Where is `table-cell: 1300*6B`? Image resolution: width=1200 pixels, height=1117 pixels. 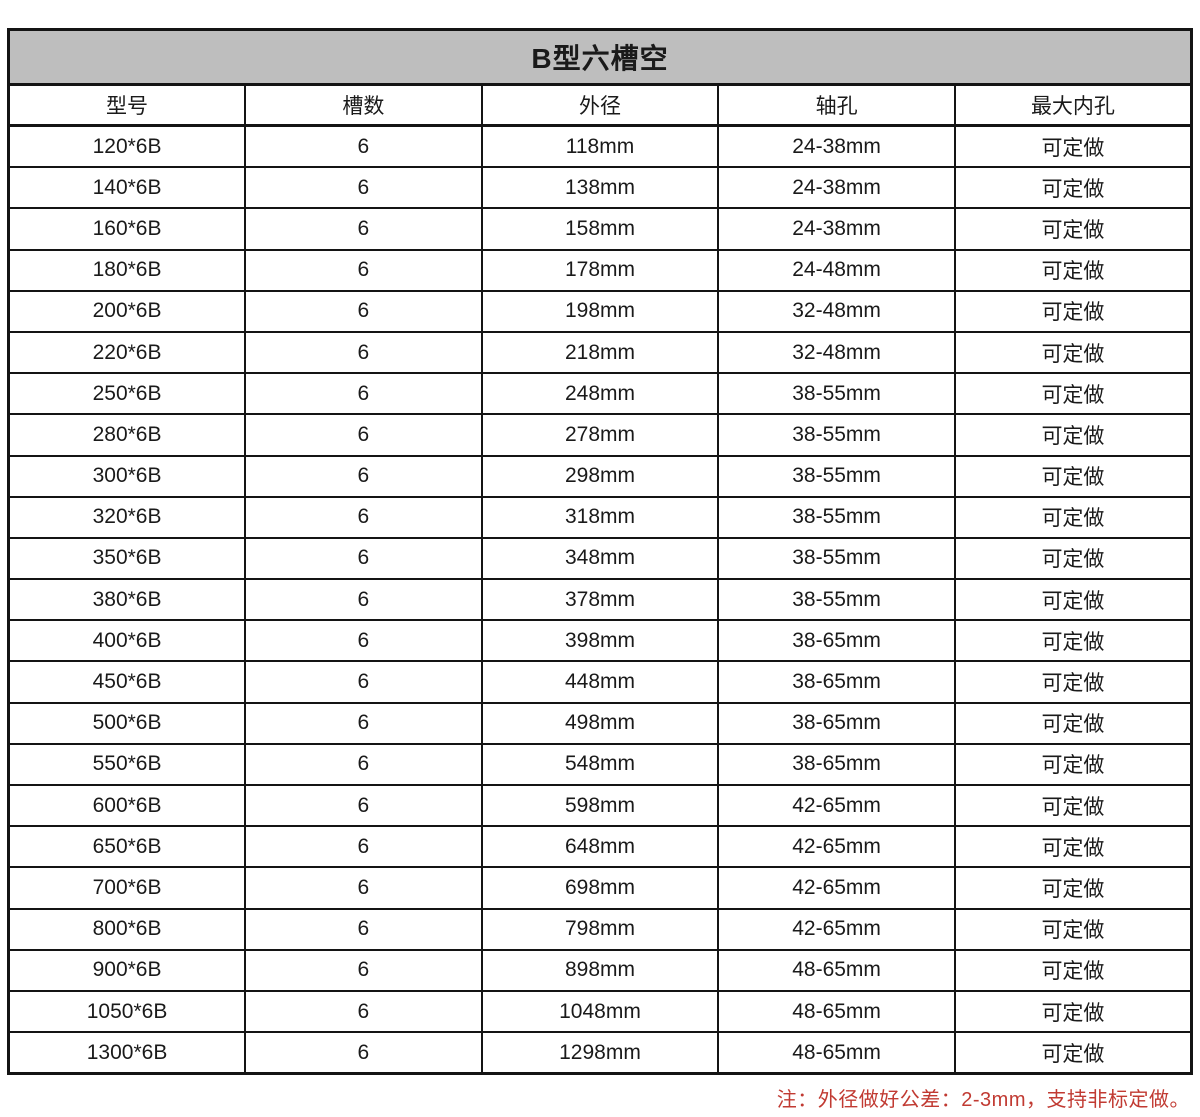 table-cell: 1300*6B is located at coordinates (127, 1053).